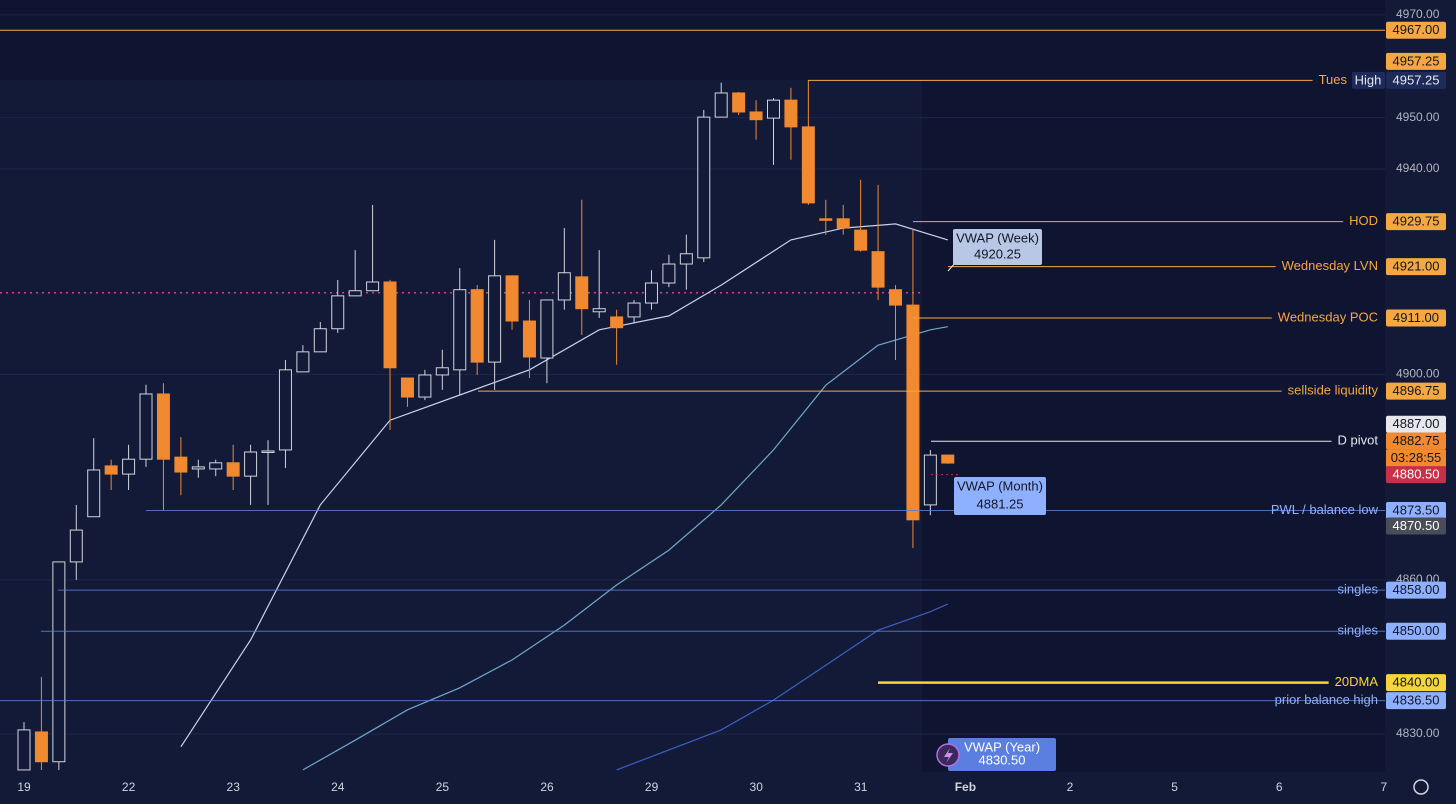 The width and height of the screenshot is (1456, 804). I want to click on price-tag-label: 4957.25, so click(1416, 60).